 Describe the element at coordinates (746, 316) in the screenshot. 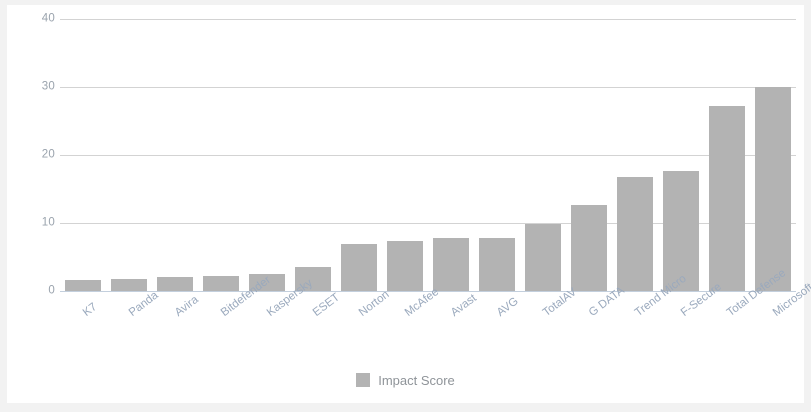

I see `x-axis-tick: Total Defense` at that location.